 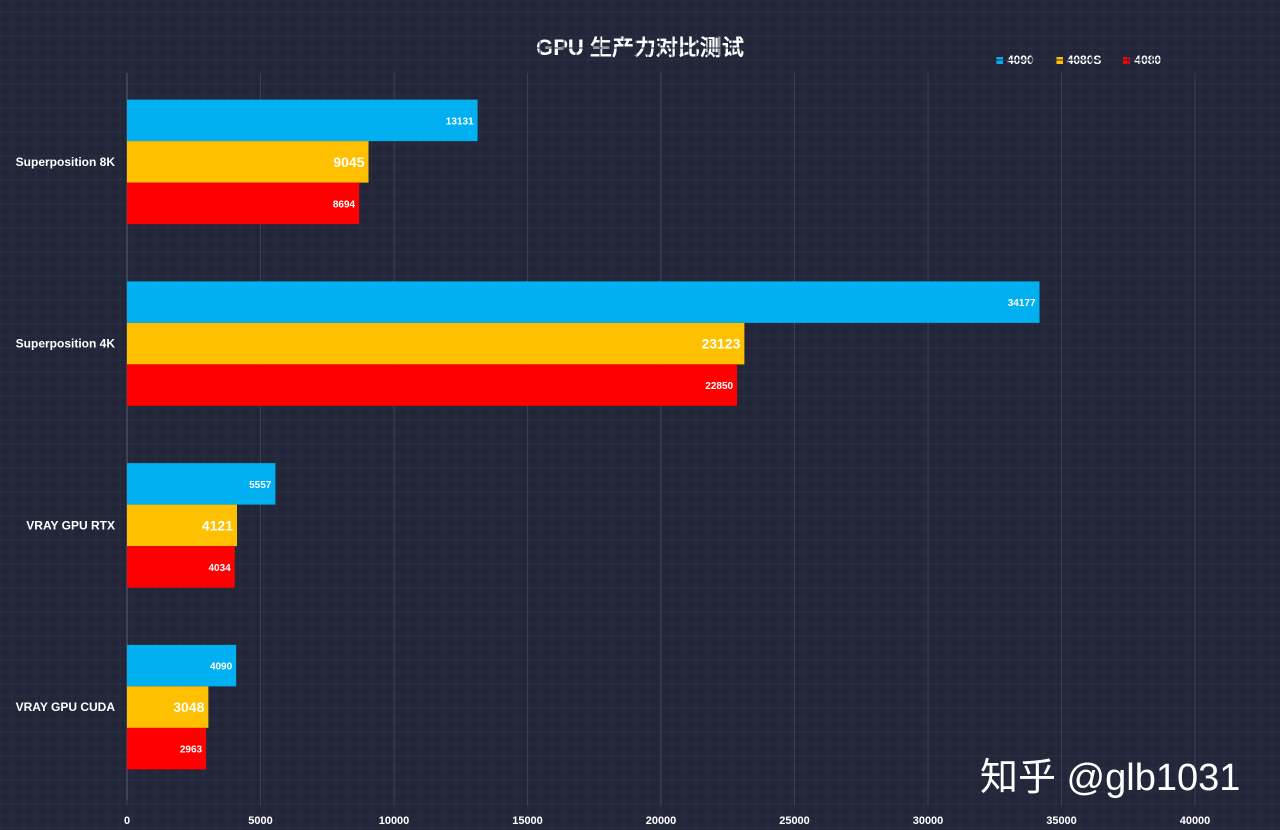 What do you see at coordinates (394, 821) in the screenshot?
I see `x-tick-label: 10000` at bounding box center [394, 821].